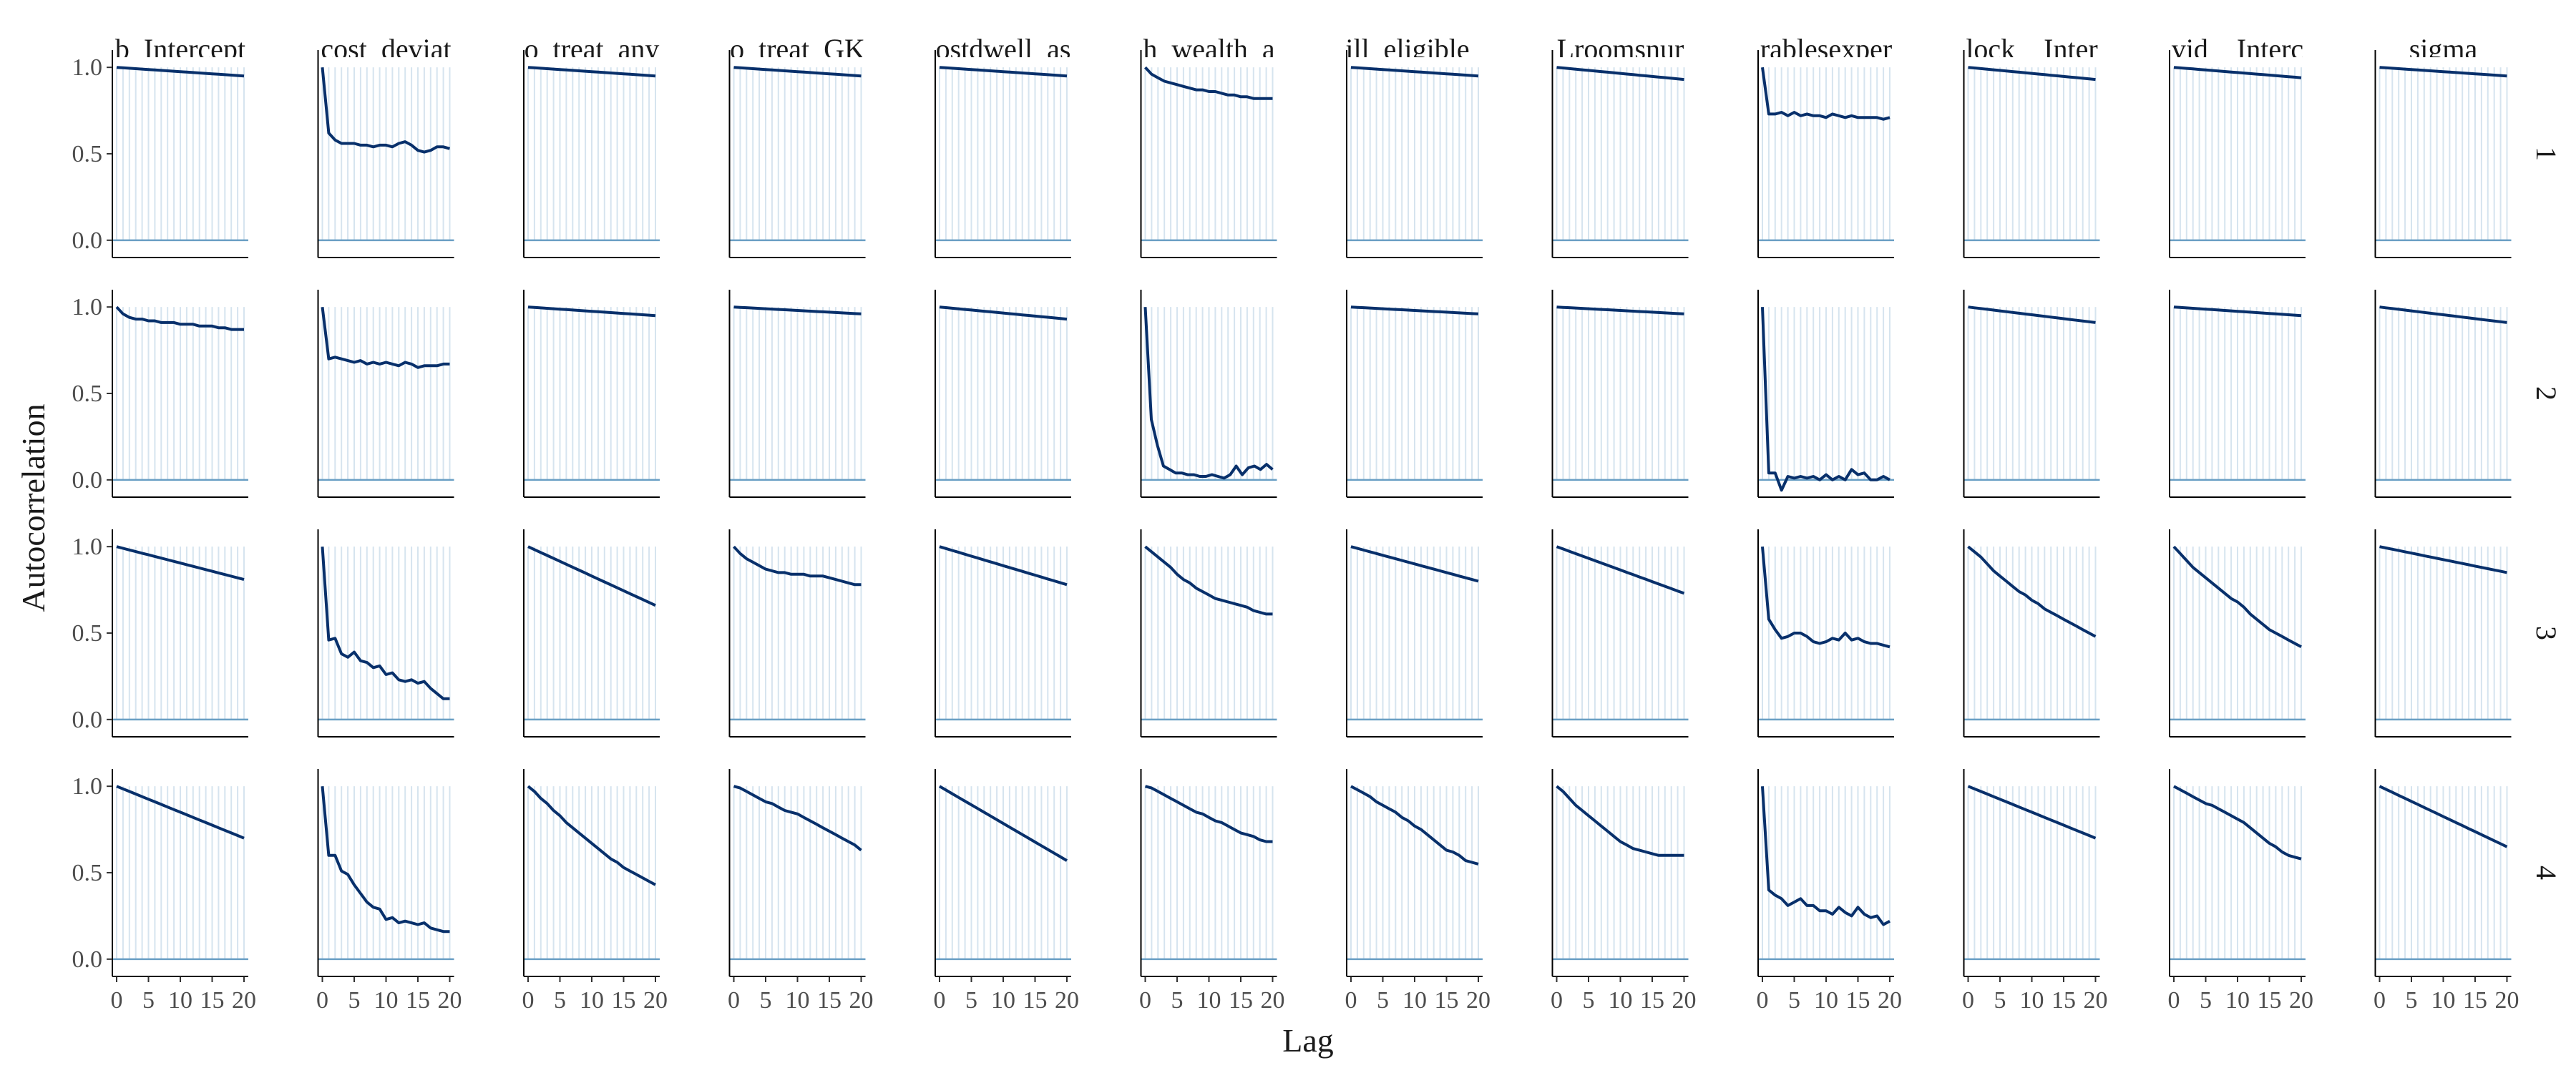  I want to click on row-strip-label: 3, so click(2546, 633).